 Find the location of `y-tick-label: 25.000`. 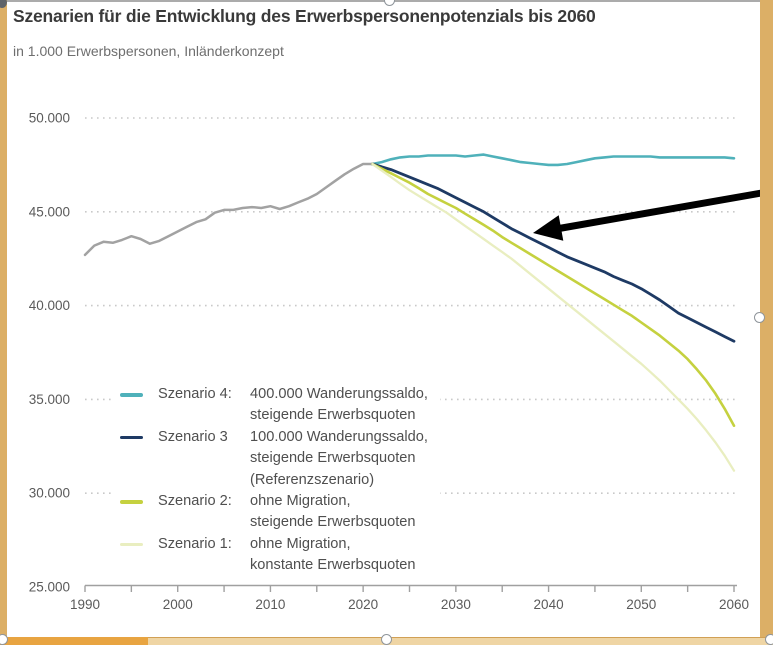

y-tick-label: 25.000 is located at coordinates (49, 587).